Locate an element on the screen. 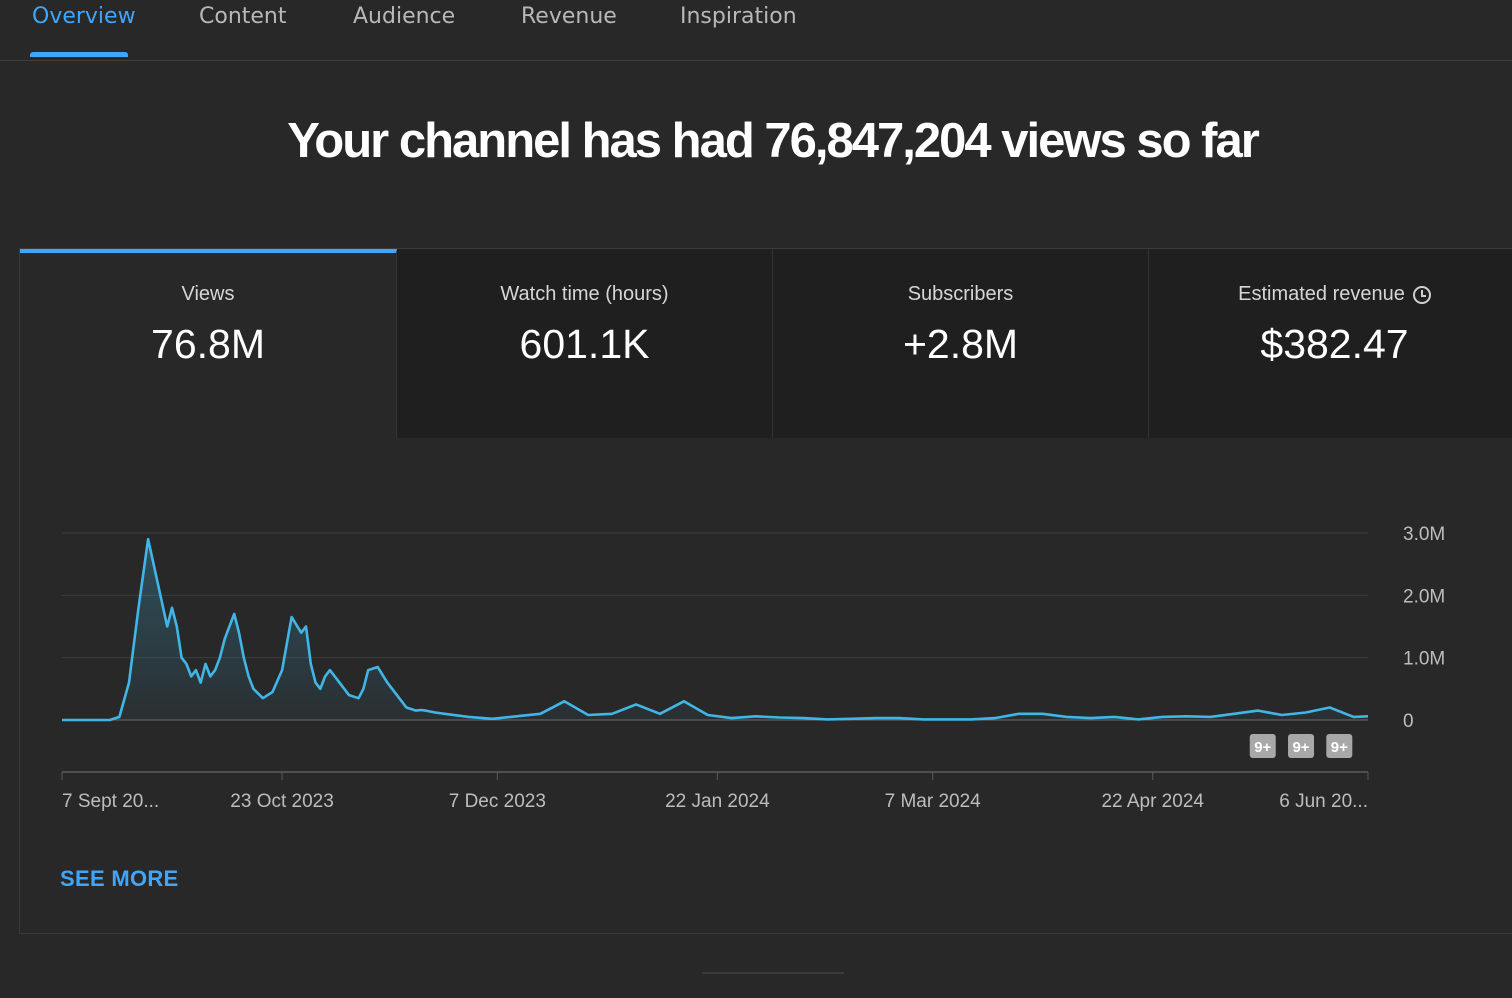 The height and width of the screenshot is (998, 1512). y-tick-label: 1.0M is located at coordinates (1424, 659).